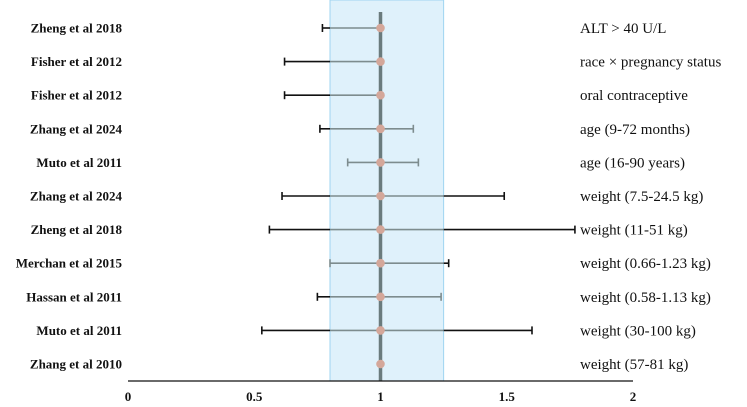 The height and width of the screenshot is (407, 747). Describe the element at coordinates (645, 298) in the screenshot. I see `covariate-label: weight (0.58-1.13 kg)` at that location.